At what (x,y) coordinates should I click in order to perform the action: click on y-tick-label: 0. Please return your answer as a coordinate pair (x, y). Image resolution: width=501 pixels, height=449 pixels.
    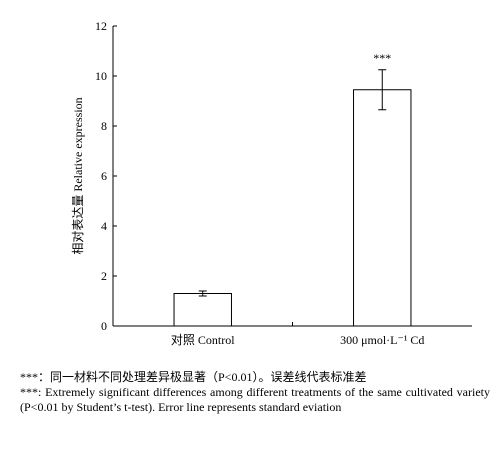
    Looking at the image, I should click on (104, 326).